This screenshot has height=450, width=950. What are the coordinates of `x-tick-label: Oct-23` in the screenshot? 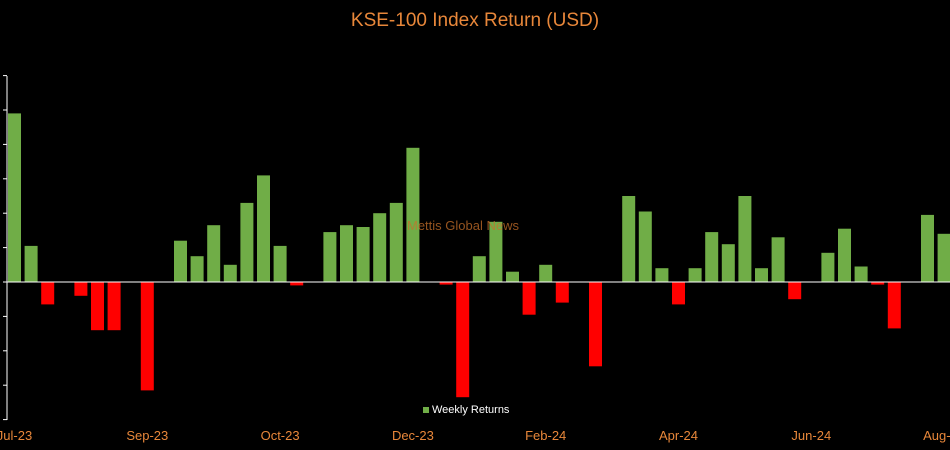 It's located at (280, 435).